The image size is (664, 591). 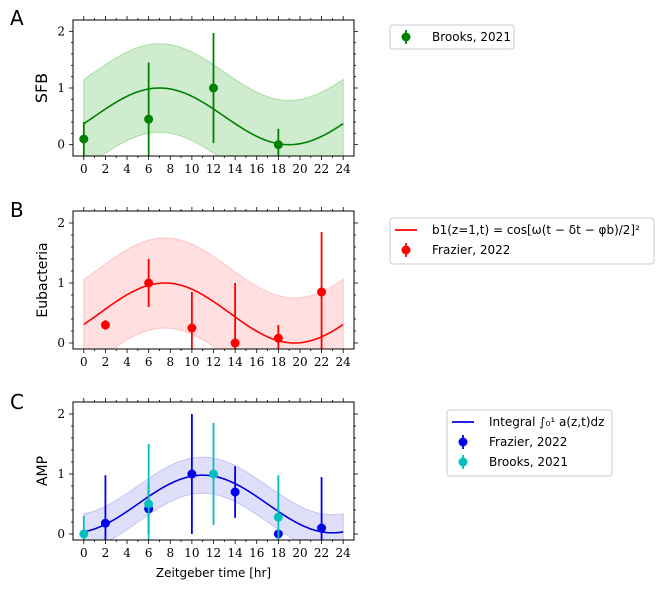 What do you see at coordinates (17, 210) in the screenshot?
I see `panel-label: B` at bounding box center [17, 210].